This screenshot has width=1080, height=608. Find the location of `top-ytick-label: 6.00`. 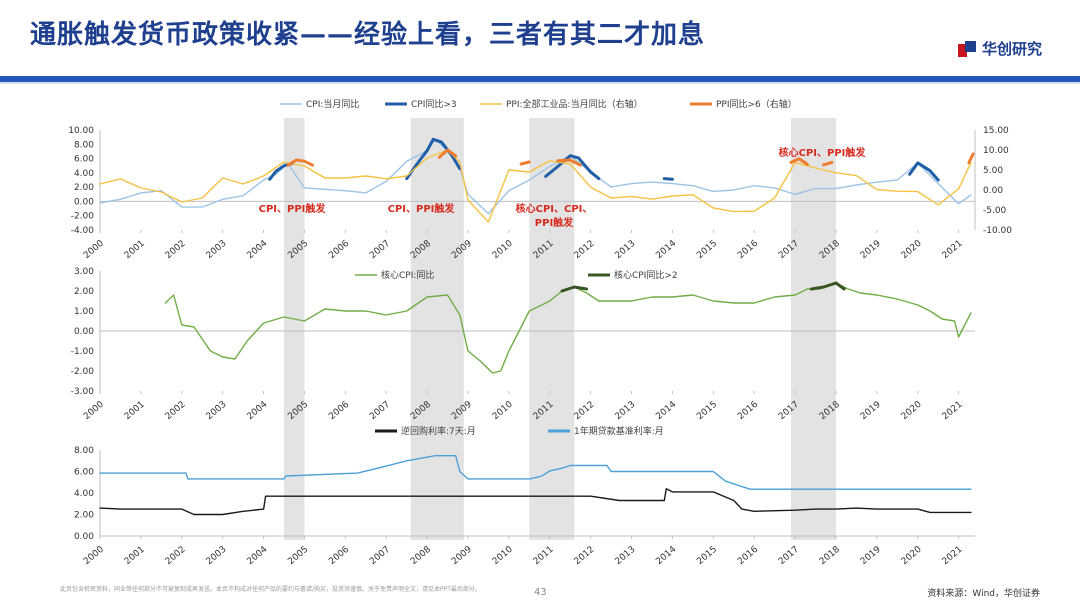

top-ytick-label: 6.00 is located at coordinates (84, 160).